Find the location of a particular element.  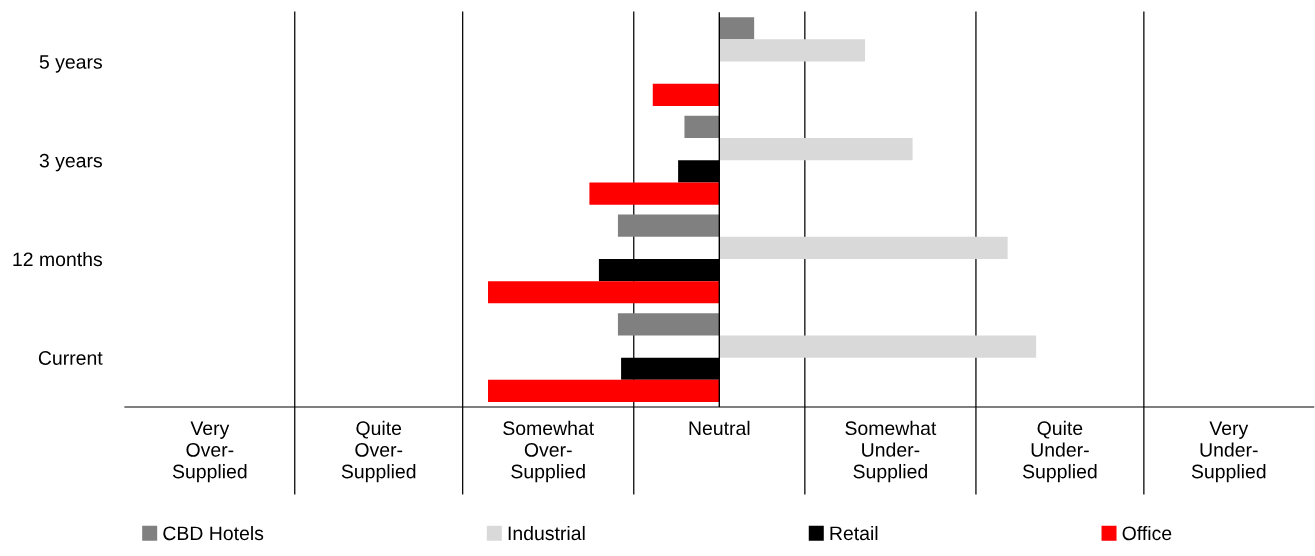

y-tick-label: Current is located at coordinates (70, 358).